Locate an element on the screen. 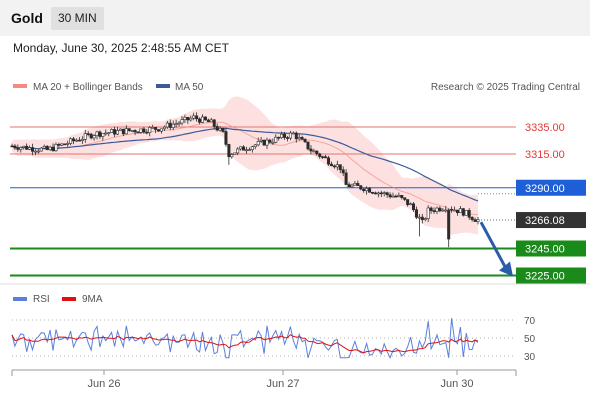 The image size is (590, 400). ma50-line is located at coordinates (245, 164).